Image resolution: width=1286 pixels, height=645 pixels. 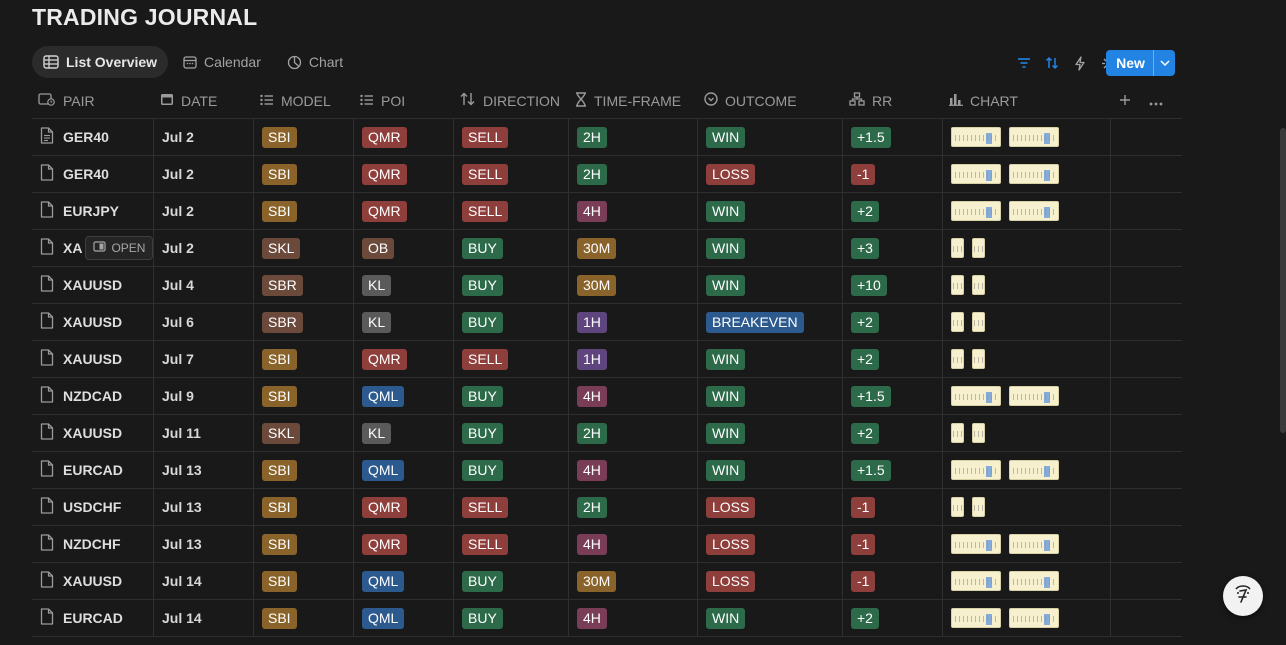 I want to click on timeframe-cell: 30M, so click(x=633, y=248).